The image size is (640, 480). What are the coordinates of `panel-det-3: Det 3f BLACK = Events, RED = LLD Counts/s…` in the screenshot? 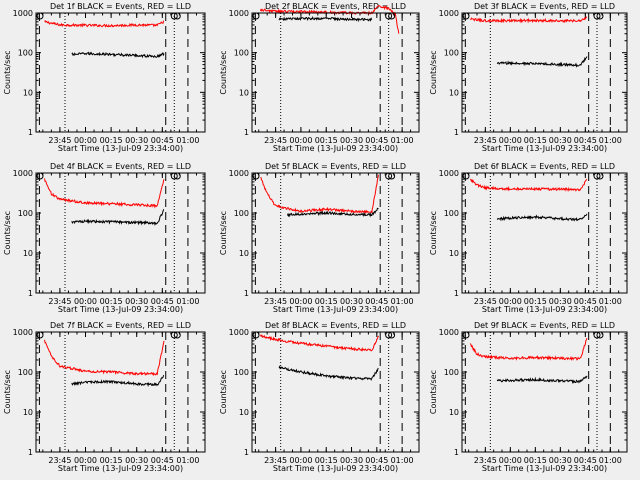 It's located at (528, 77).